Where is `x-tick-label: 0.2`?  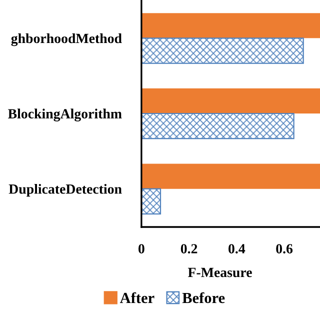 x-tick-label: 0.2 is located at coordinates (189, 249).